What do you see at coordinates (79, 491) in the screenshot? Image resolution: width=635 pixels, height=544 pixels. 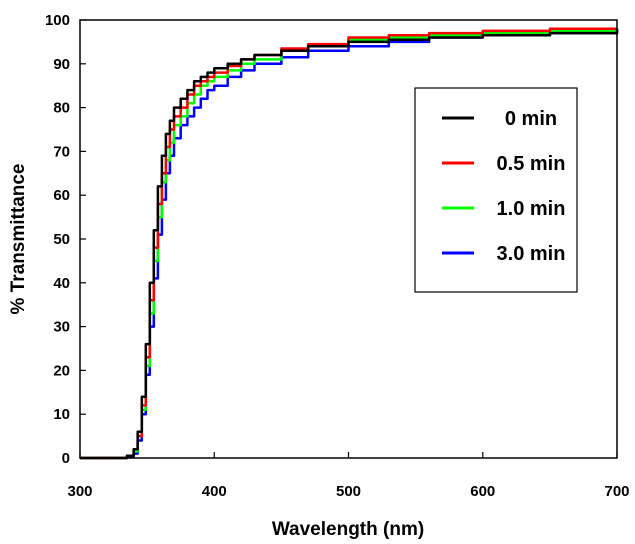 I see `x-tick-label: 300` at bounding box center [79, 491].